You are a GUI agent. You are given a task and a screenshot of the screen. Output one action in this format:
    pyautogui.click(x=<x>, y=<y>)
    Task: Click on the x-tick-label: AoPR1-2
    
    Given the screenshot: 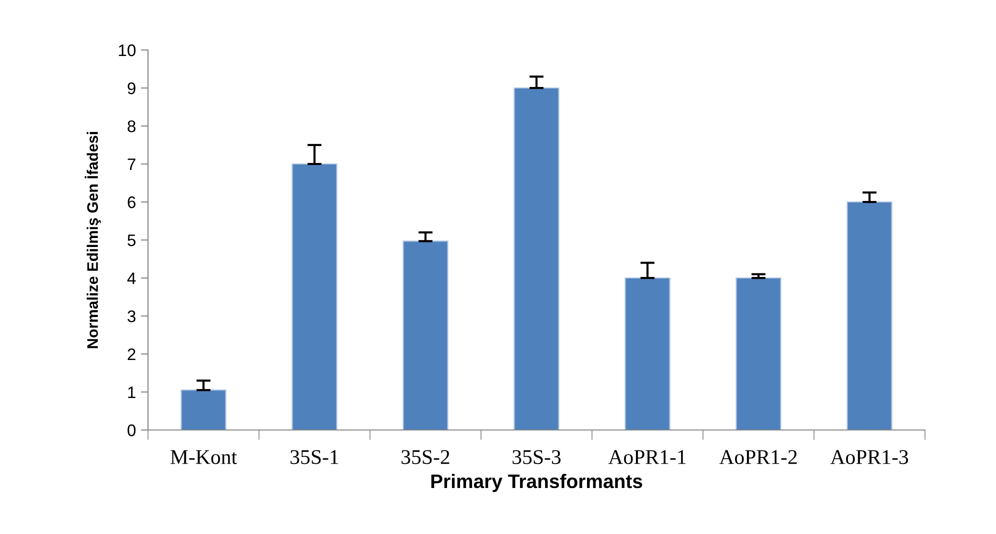 What is the action you would take?
    pyautogui.click(x=758, y=457)
    